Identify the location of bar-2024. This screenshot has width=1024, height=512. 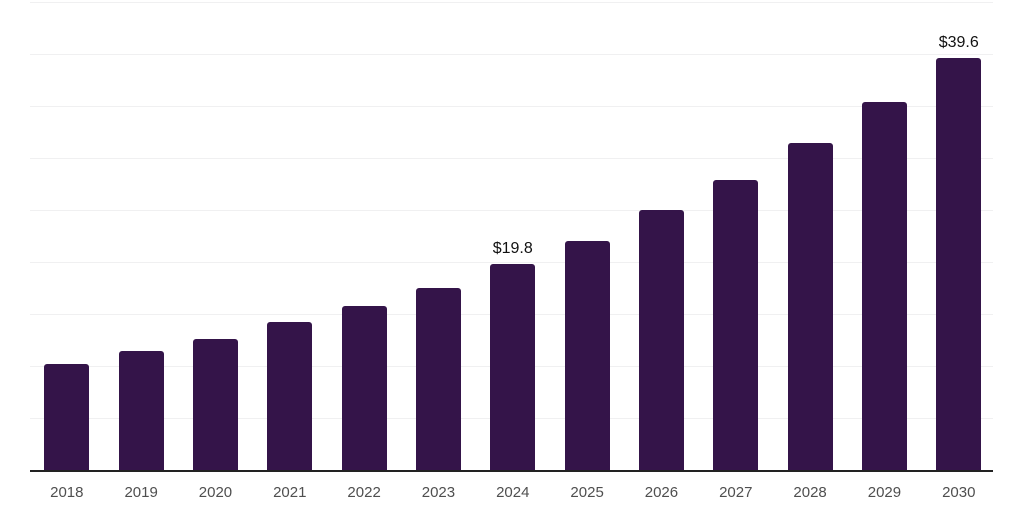
(513, 367).